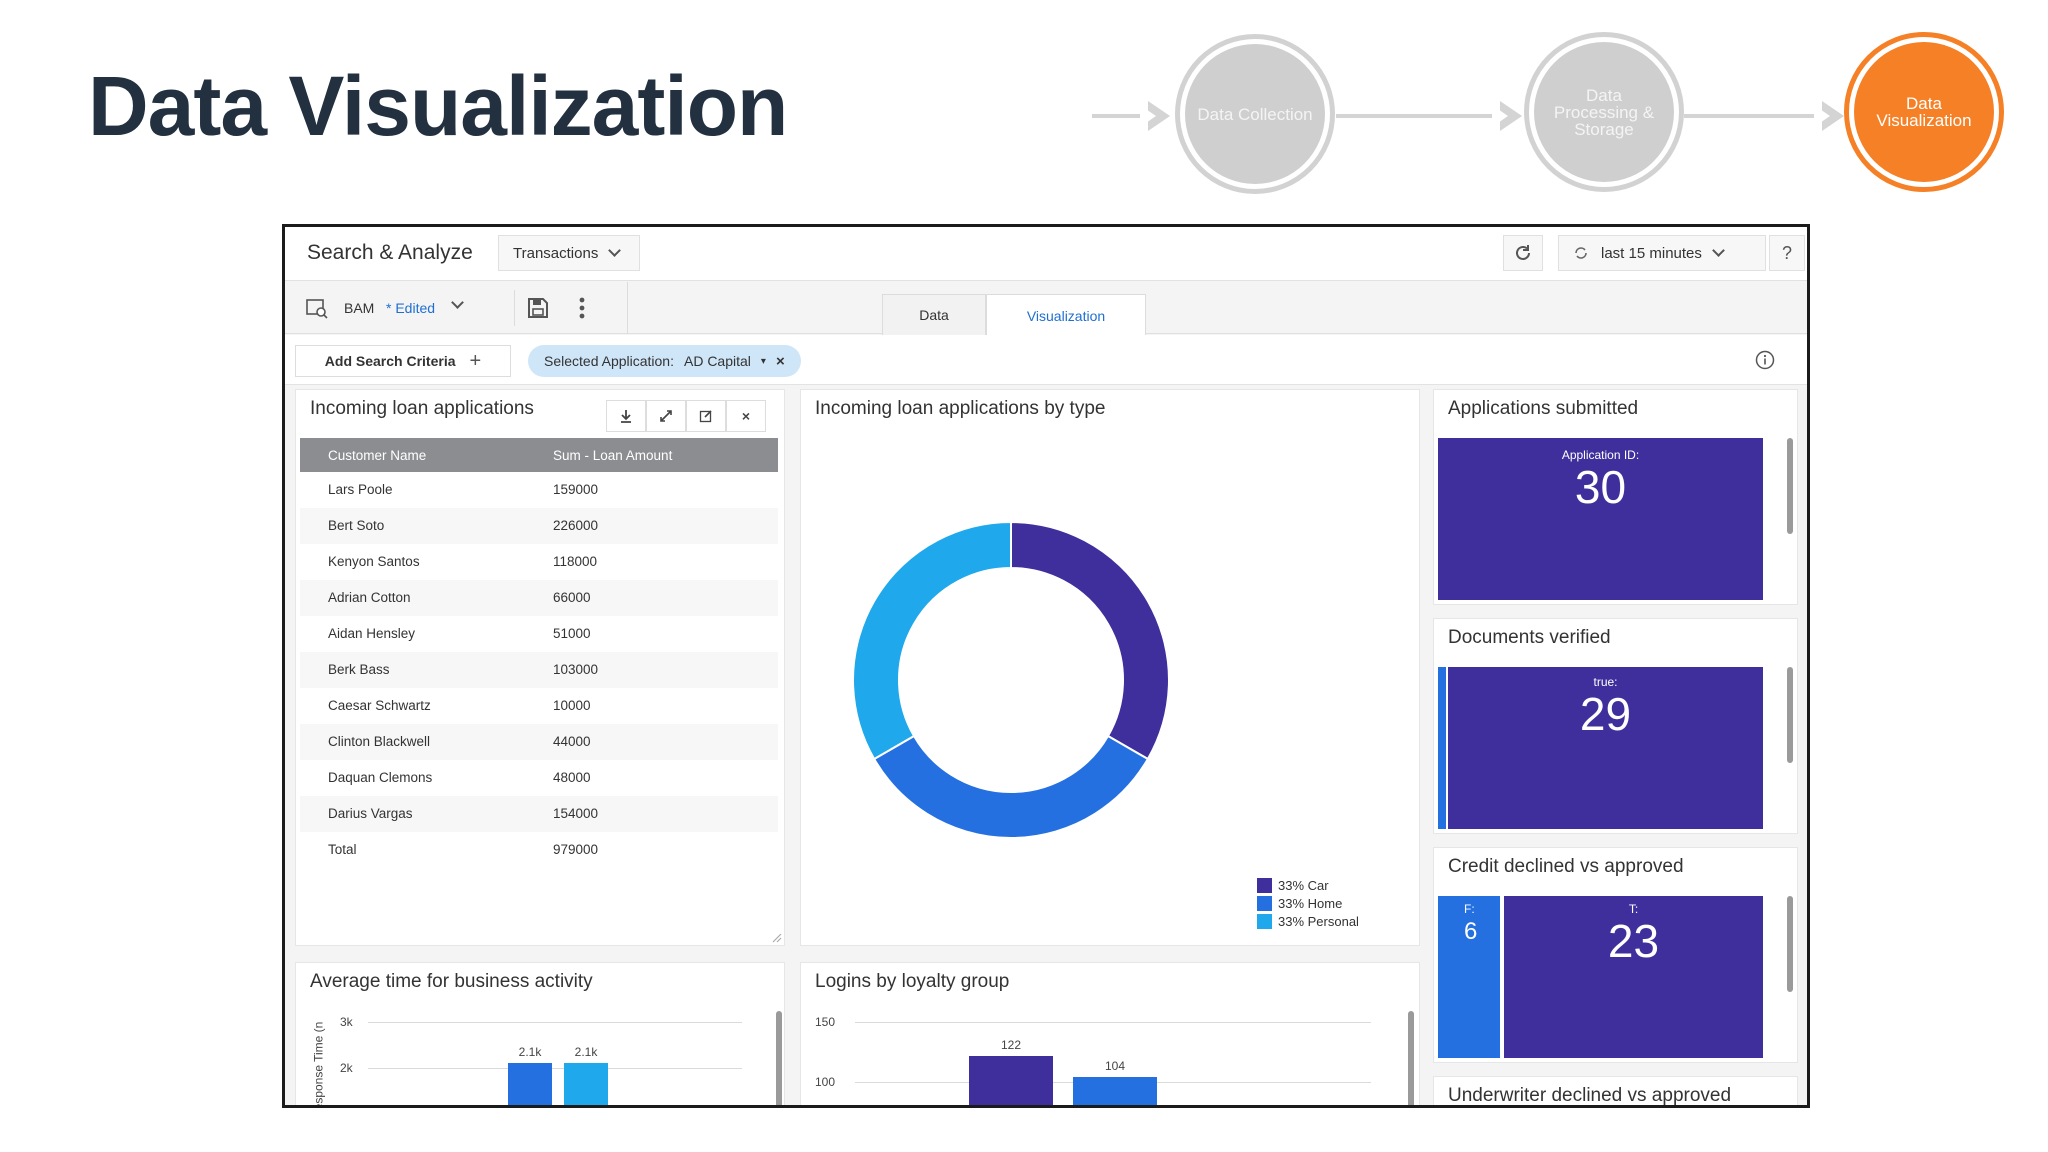 This screenshot has height=1152, width=2048. What do you see at coordinates (539, 490) in the screenshot?
I see `table-row: Lars Poole 159000` at bounding box center [539, 490].